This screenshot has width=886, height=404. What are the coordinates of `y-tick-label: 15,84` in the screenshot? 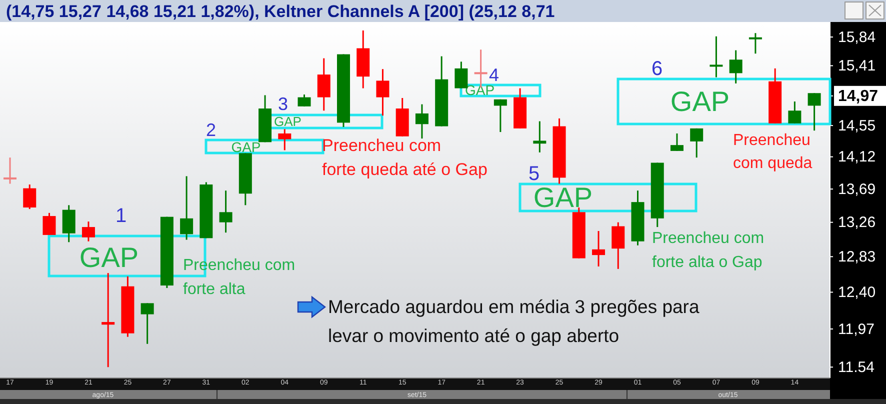 It's located at (857, 37).